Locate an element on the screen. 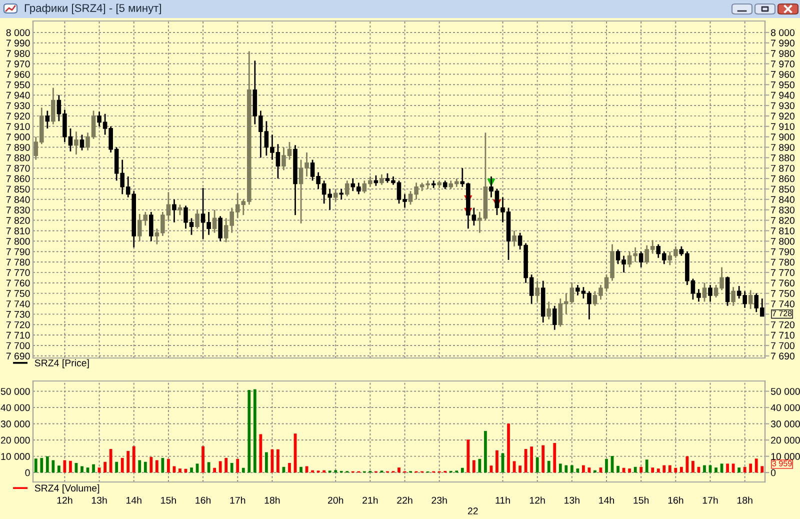 The width and height of the screenshot is (800, 519). chart-title: Графики [SRZ4] - [5 минут] is located at coordinates (92, 9).